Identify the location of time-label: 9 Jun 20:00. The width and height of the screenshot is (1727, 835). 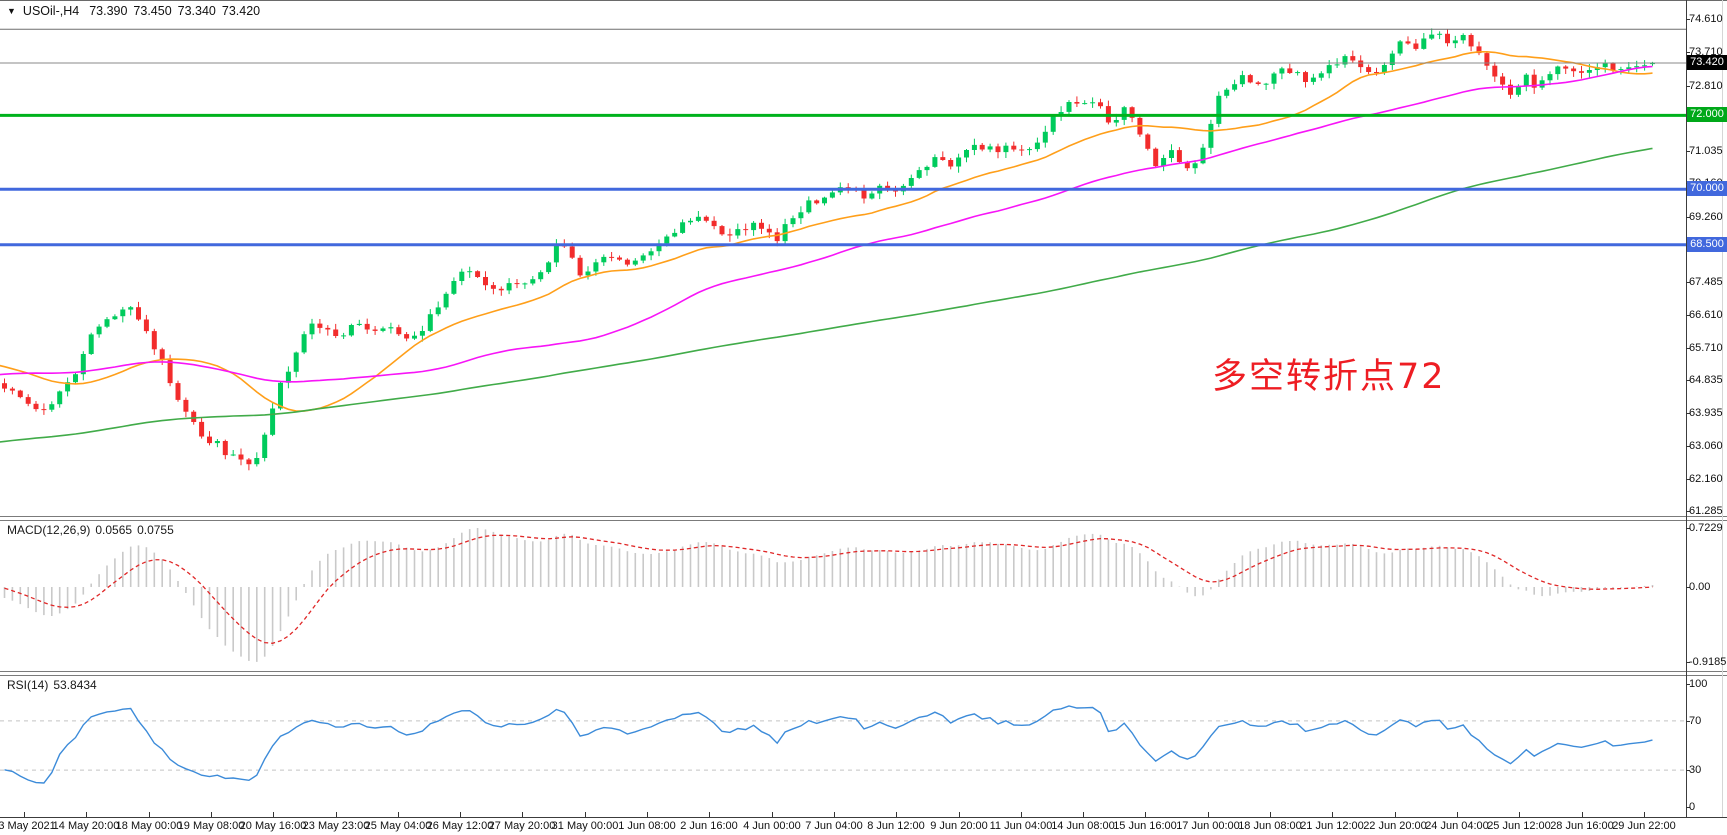
(959, 826).